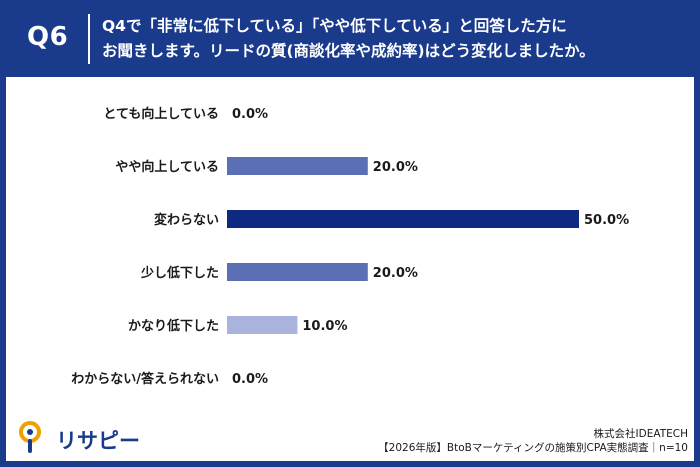  Describe the element at coordinates (334, 26) in the screenshot. I see `question-line-1: Q4で「非常に低下している」「やや低下している」と回答した方に` at that location.